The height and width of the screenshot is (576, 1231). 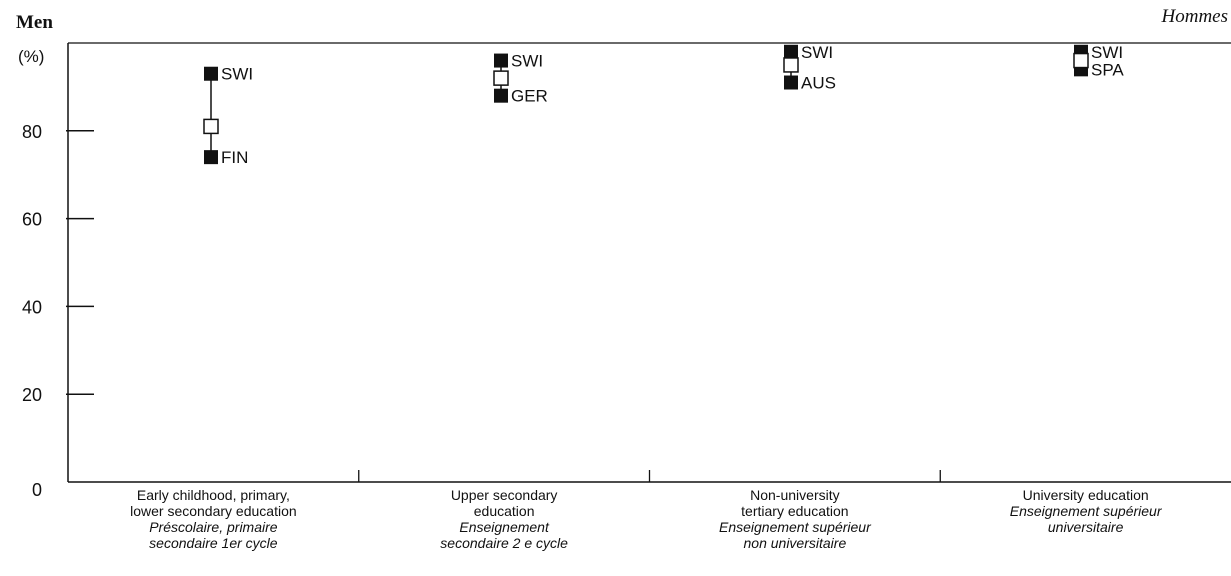 I want to click on category-label-fr: Enseignement, so click(x=504, y=527).